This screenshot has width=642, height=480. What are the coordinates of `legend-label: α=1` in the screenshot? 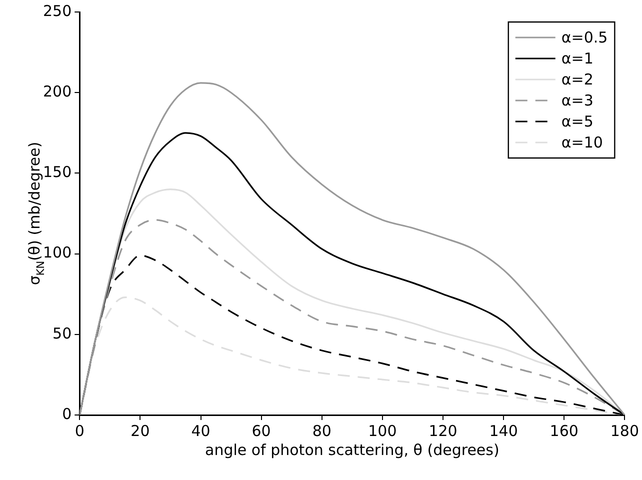 It's located at (577, 58).